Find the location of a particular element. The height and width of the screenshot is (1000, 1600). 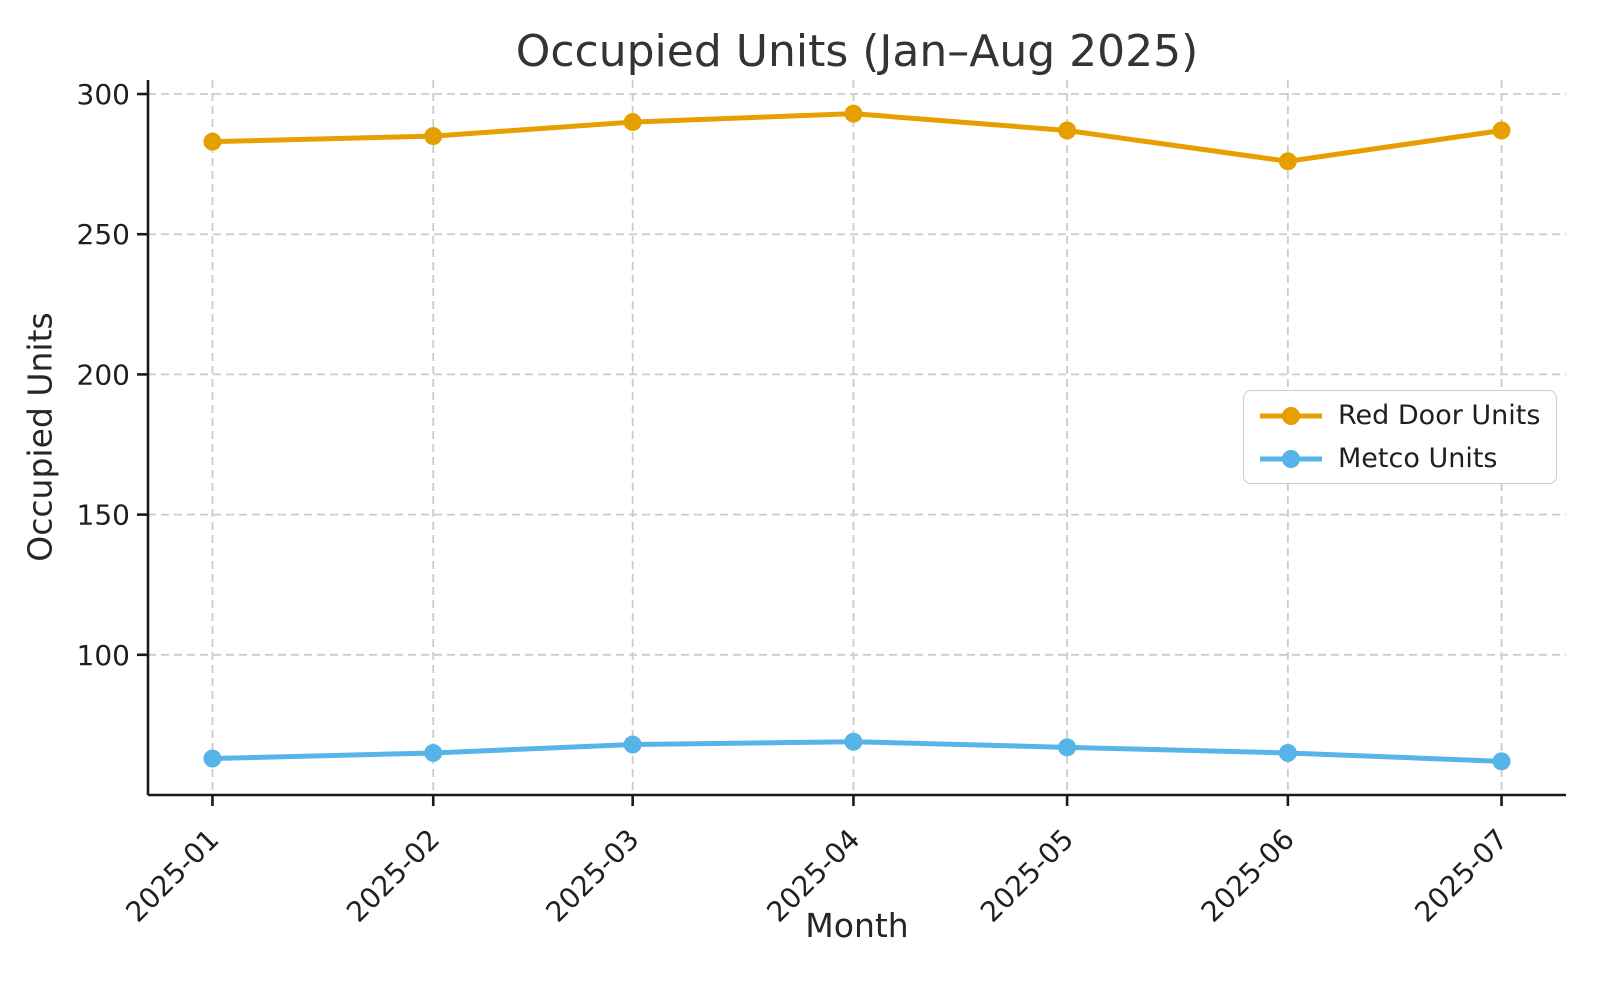

x-tick-label: 2025-05 is located at coordinates (1027, 876).